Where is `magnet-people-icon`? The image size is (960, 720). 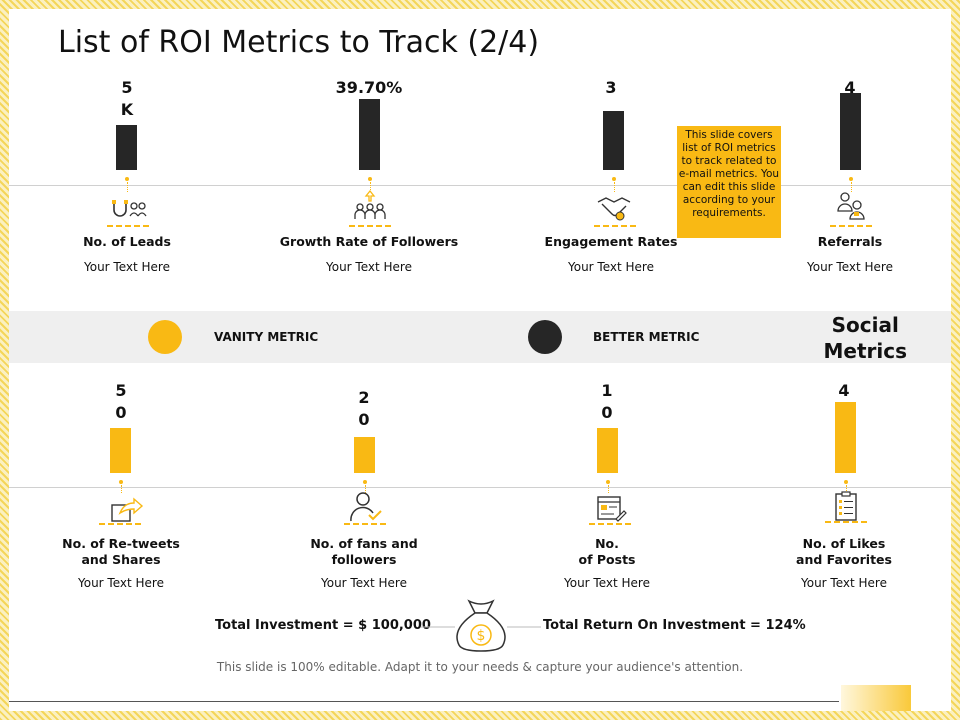
magnet-people-icon is located at coordinates (129, 208).